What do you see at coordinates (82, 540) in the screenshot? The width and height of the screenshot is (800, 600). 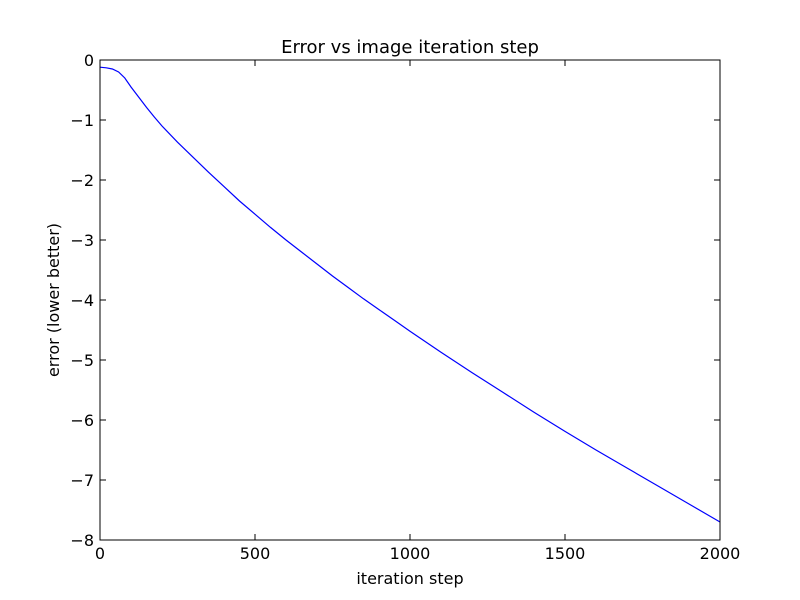 I see `y-tick-label: −8` at bounding box center [82, 540].